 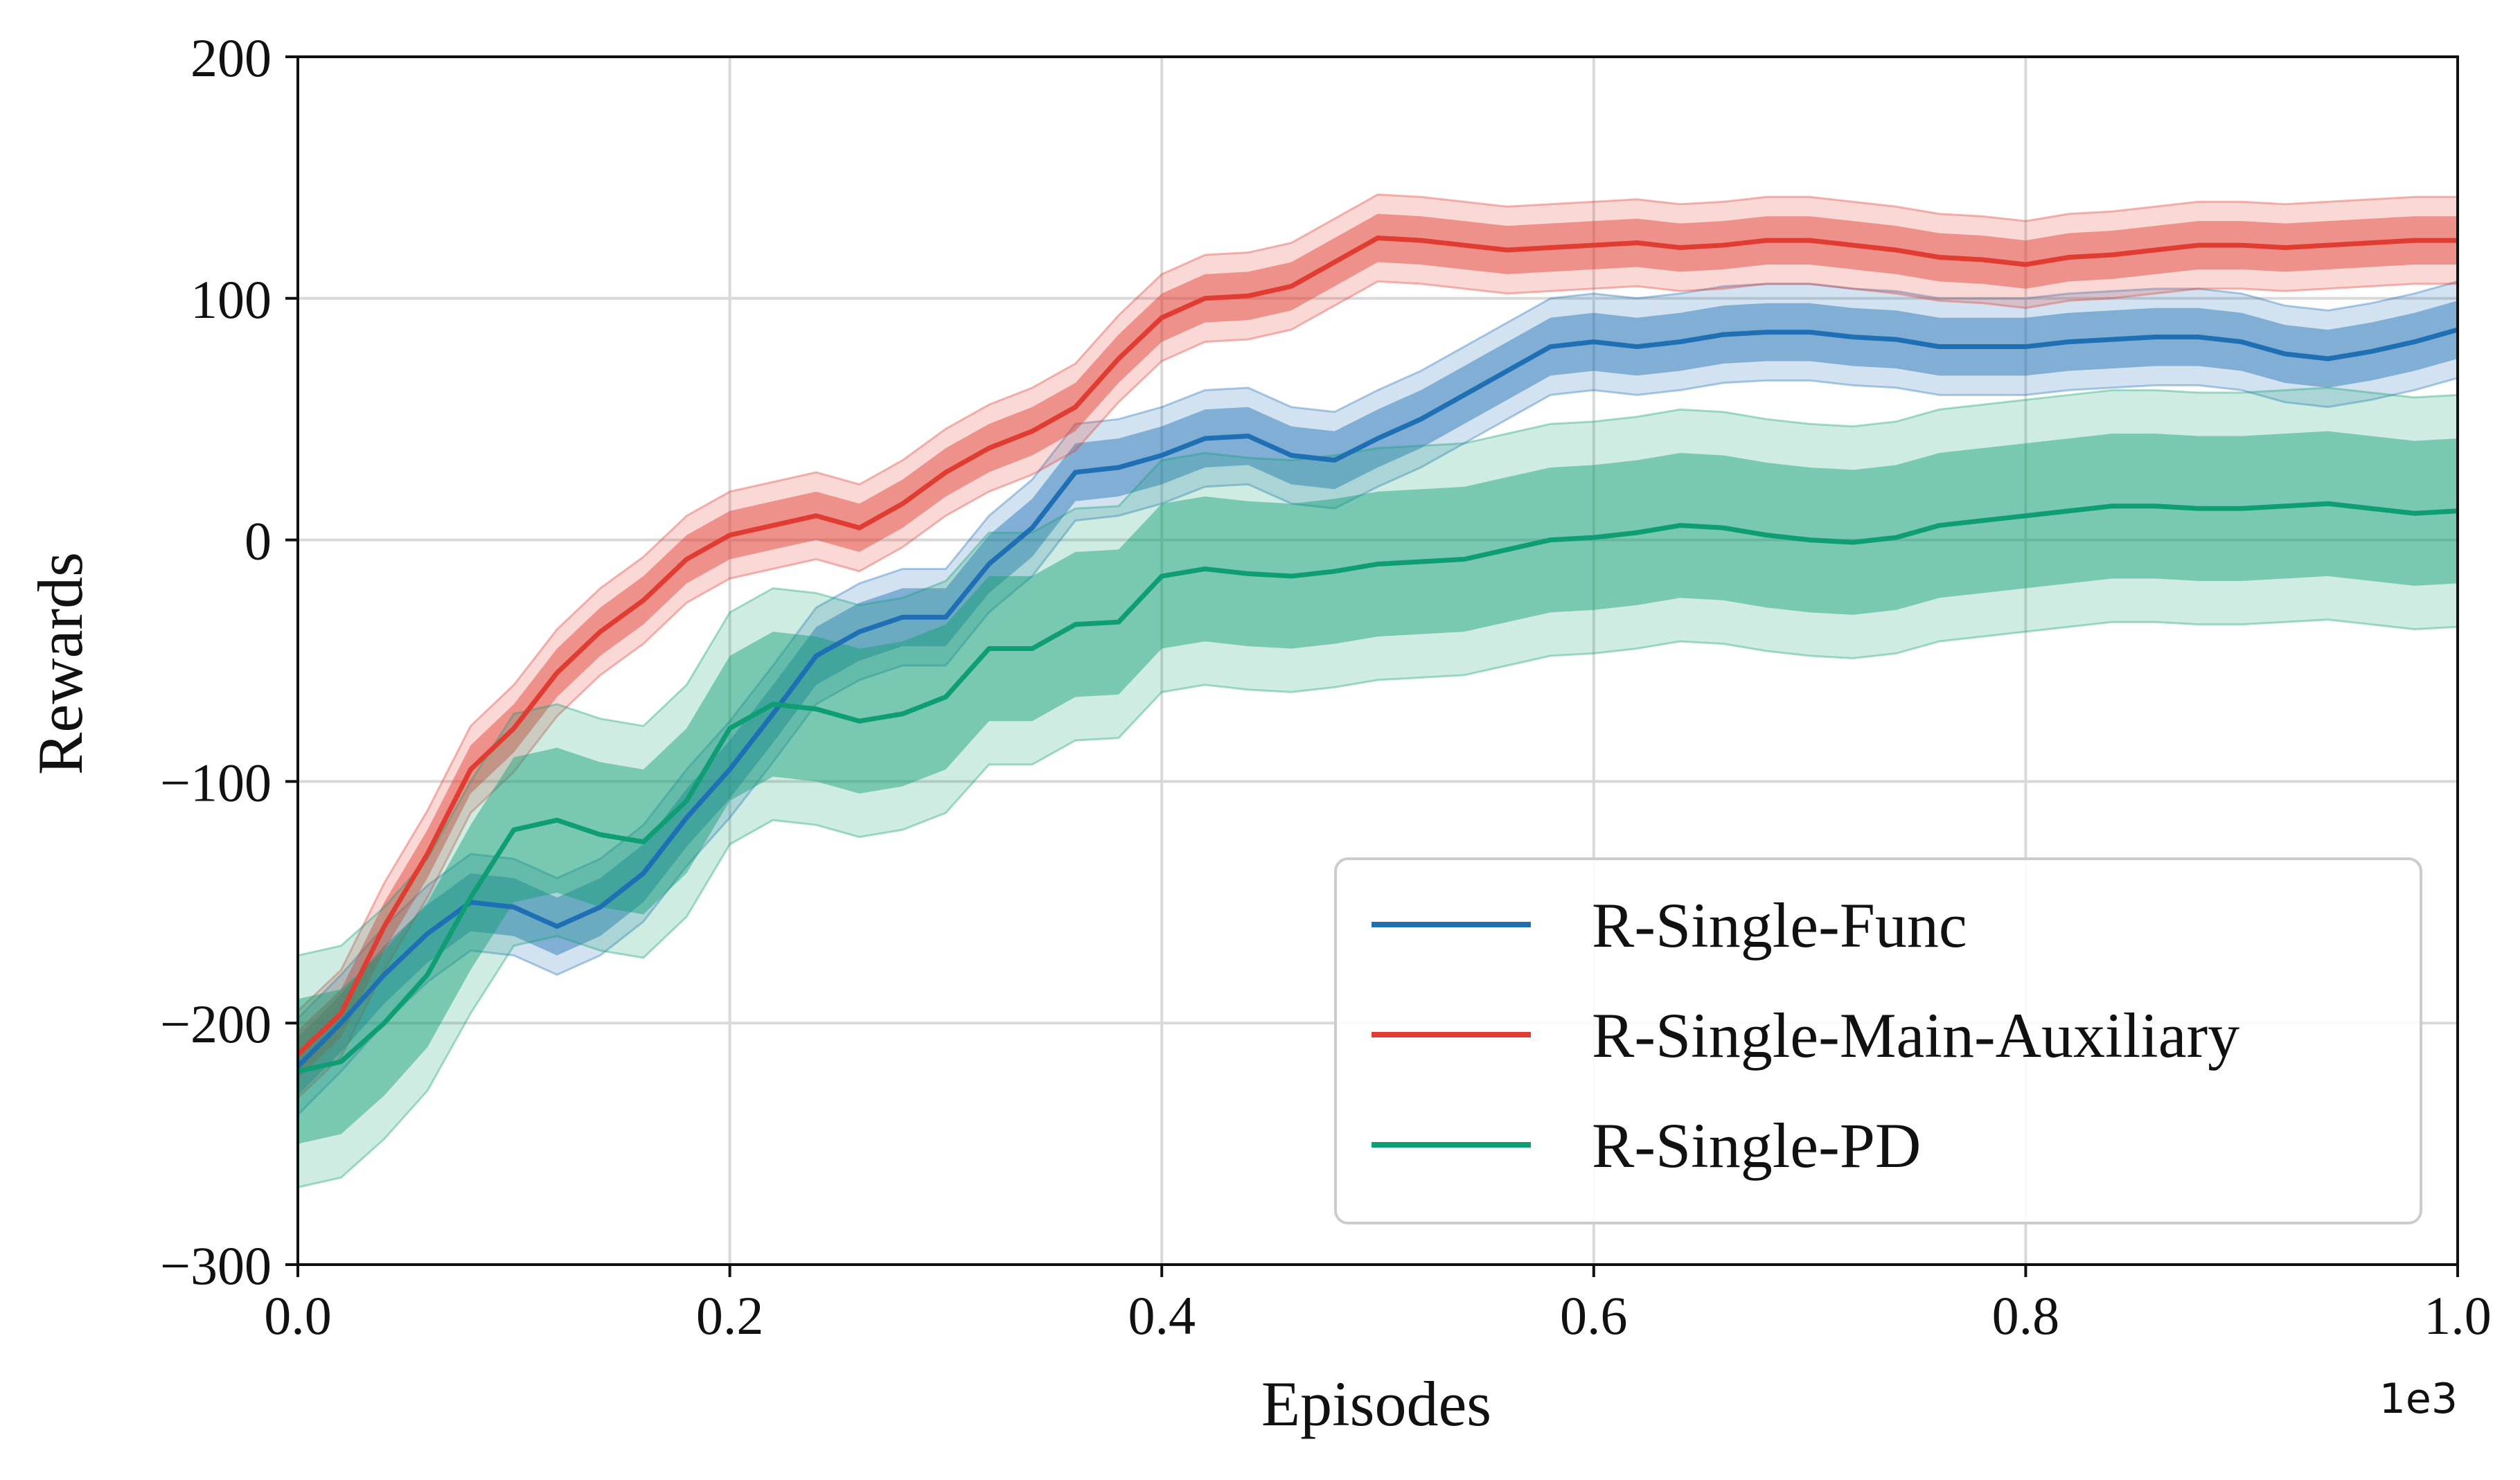 I want to click on x-tick-label-4: 0.8, so click(x=2026, y=1315).